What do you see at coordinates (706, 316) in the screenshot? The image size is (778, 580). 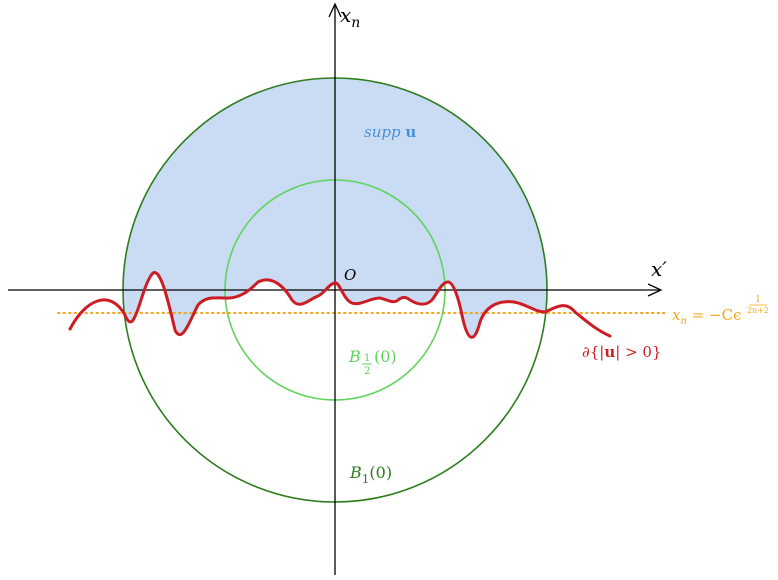 I see `svg-text: xn = −Cϵ` at bounding box center [706, 316].